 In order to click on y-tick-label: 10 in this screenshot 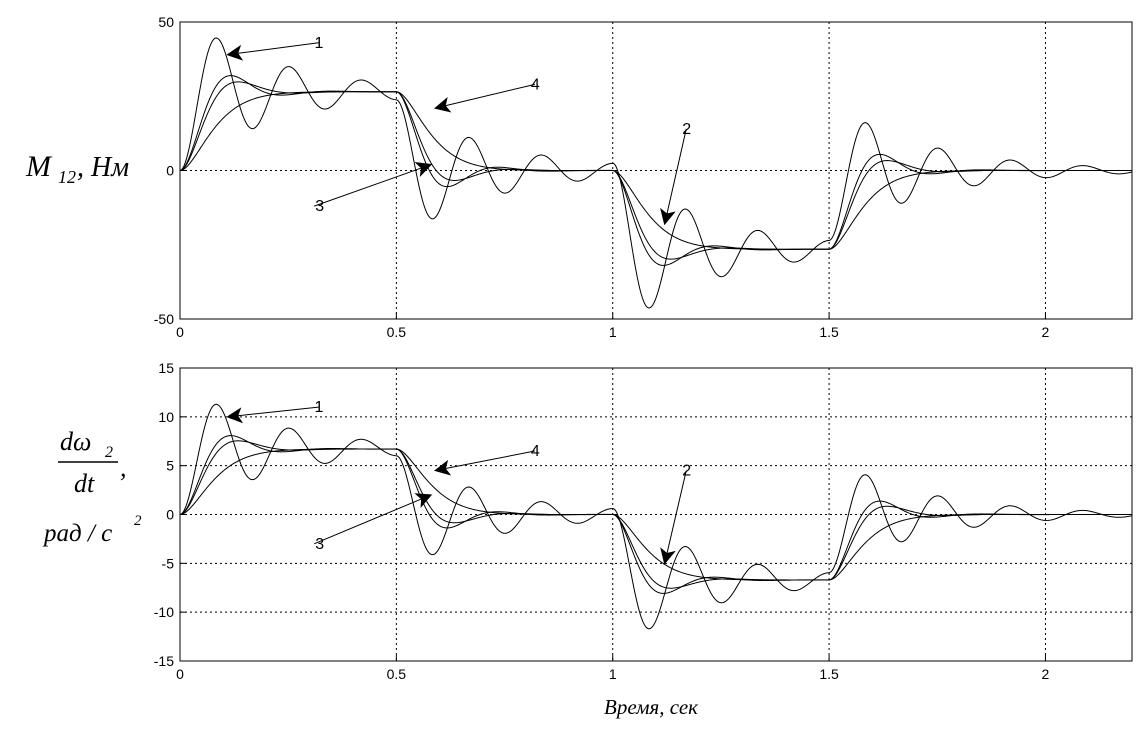, I will do `click(166, 417)`.